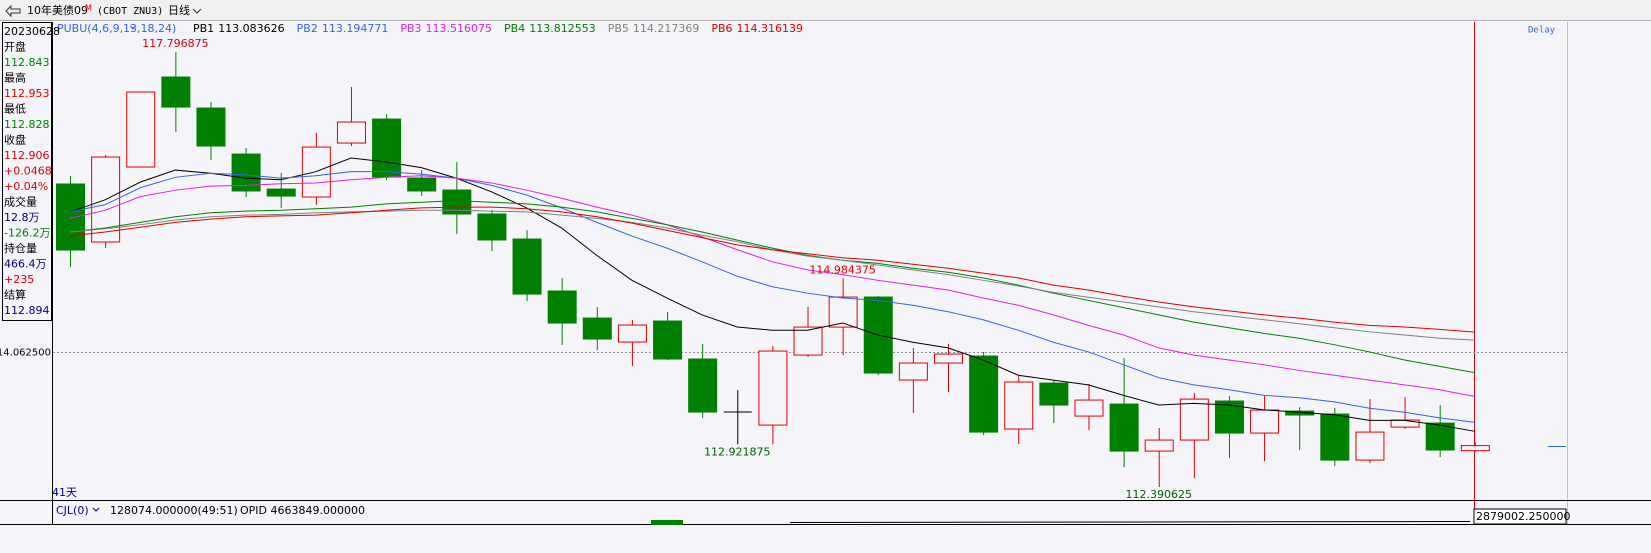 The height and width of the screenshot is (553, 1651). What do you see at coordinates (64, 492) in the screenshot?
I see `day-count: 41天` at bounding box center [64, 492].